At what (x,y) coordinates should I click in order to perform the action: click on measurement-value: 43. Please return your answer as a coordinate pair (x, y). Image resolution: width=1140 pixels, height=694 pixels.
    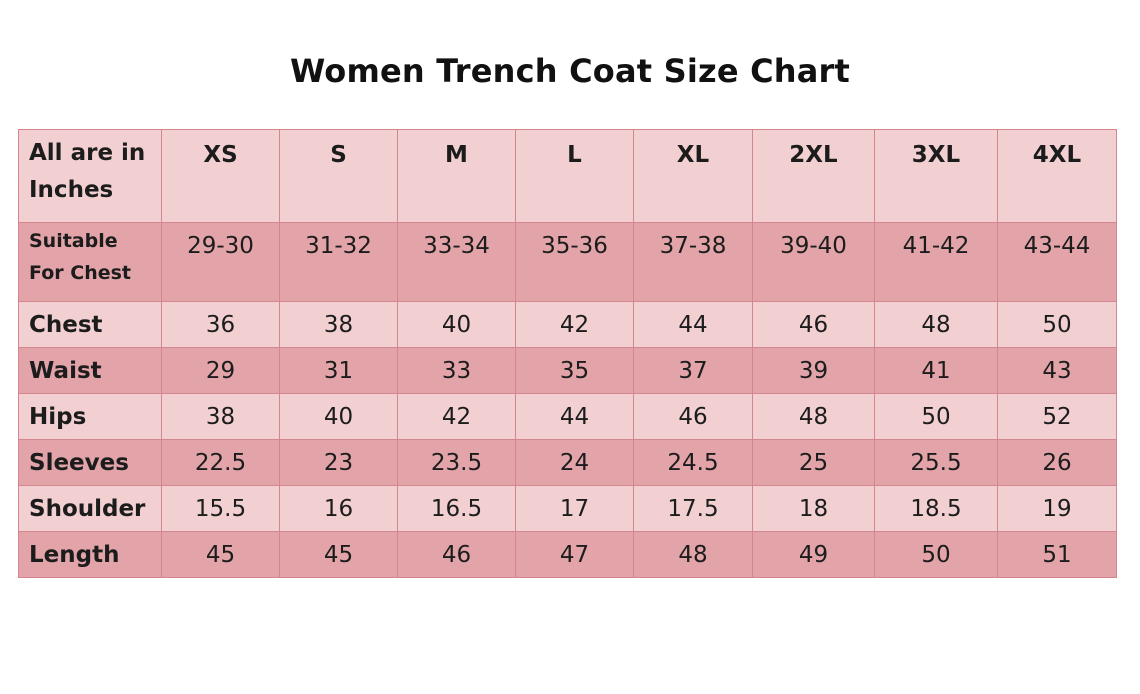
    Looking at the image, I should click on (1057, 370).